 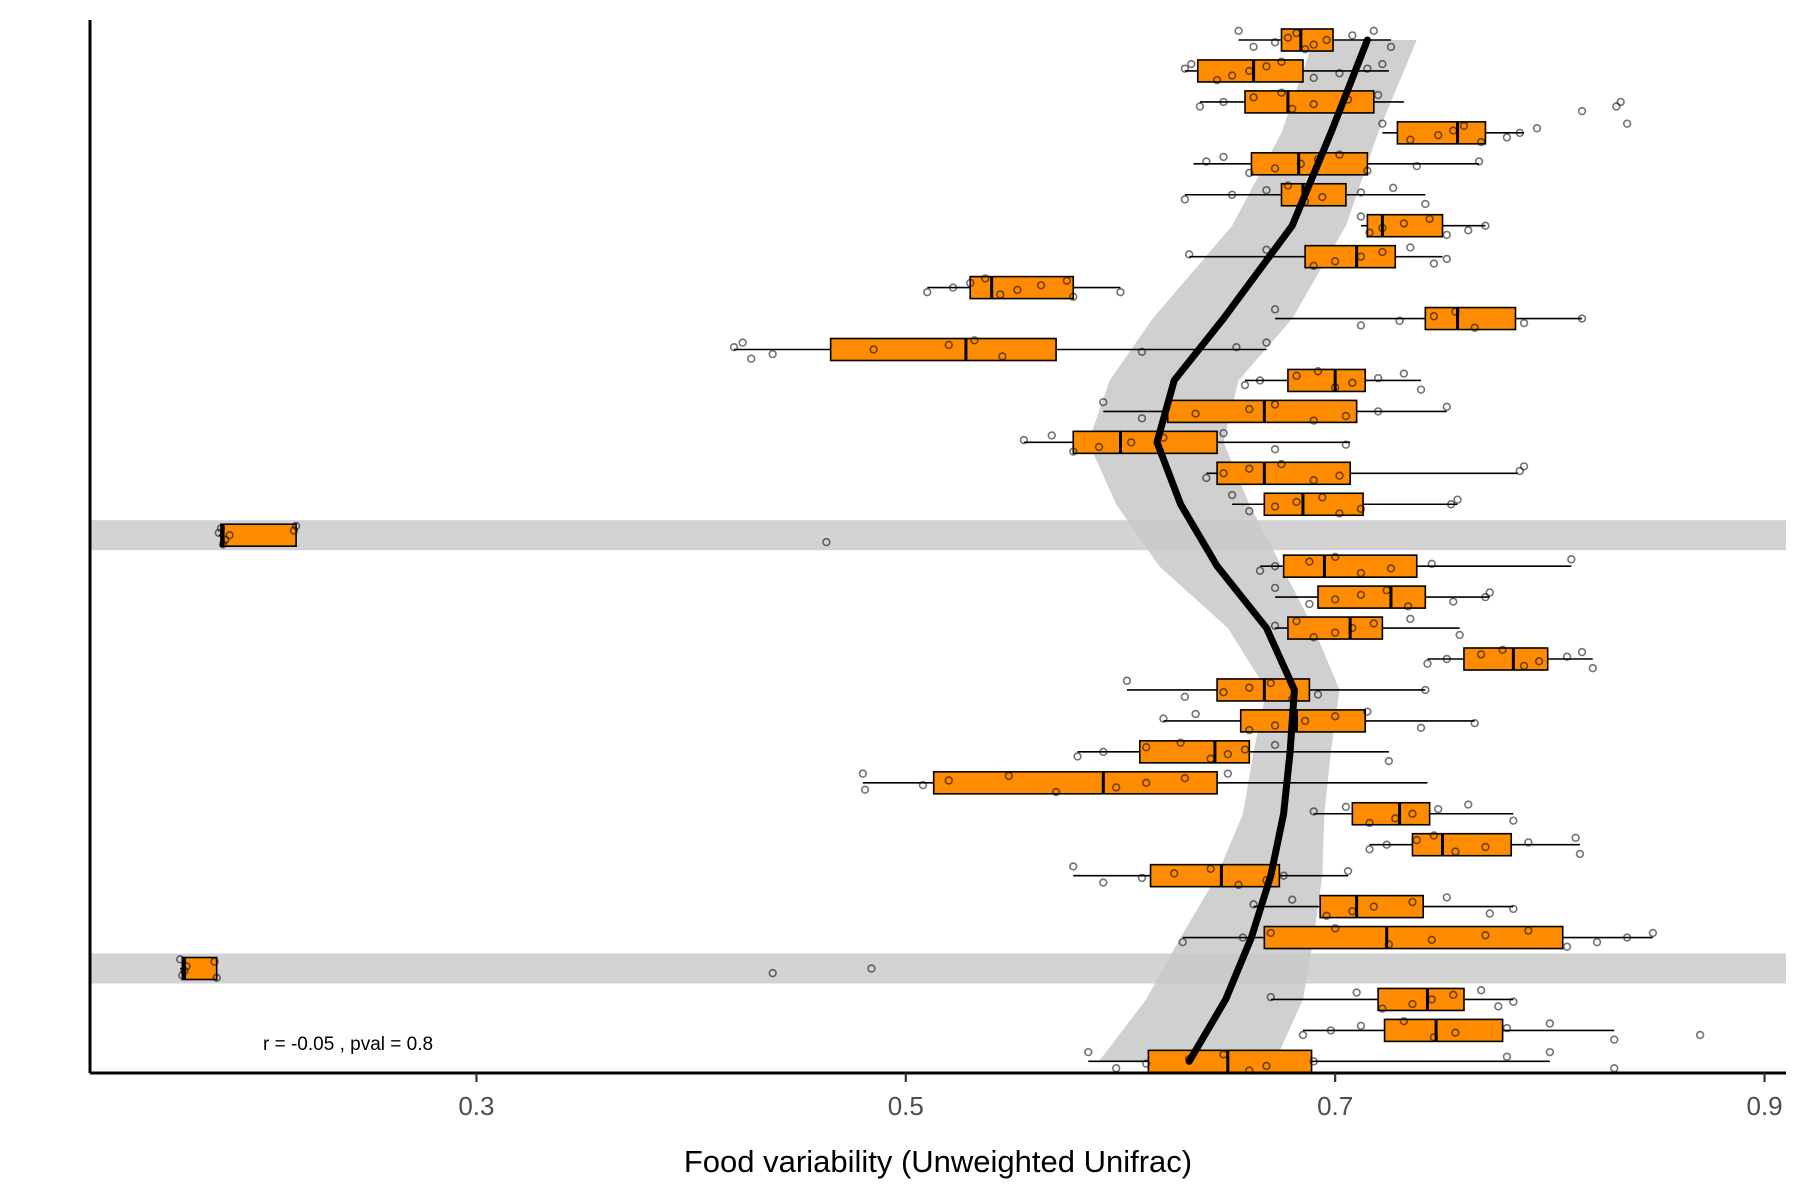 What do you see at coordinates (906, 1106) in the screenshot?
I see `x-tick-label: 0.5` at bounding box center [906, 1106].